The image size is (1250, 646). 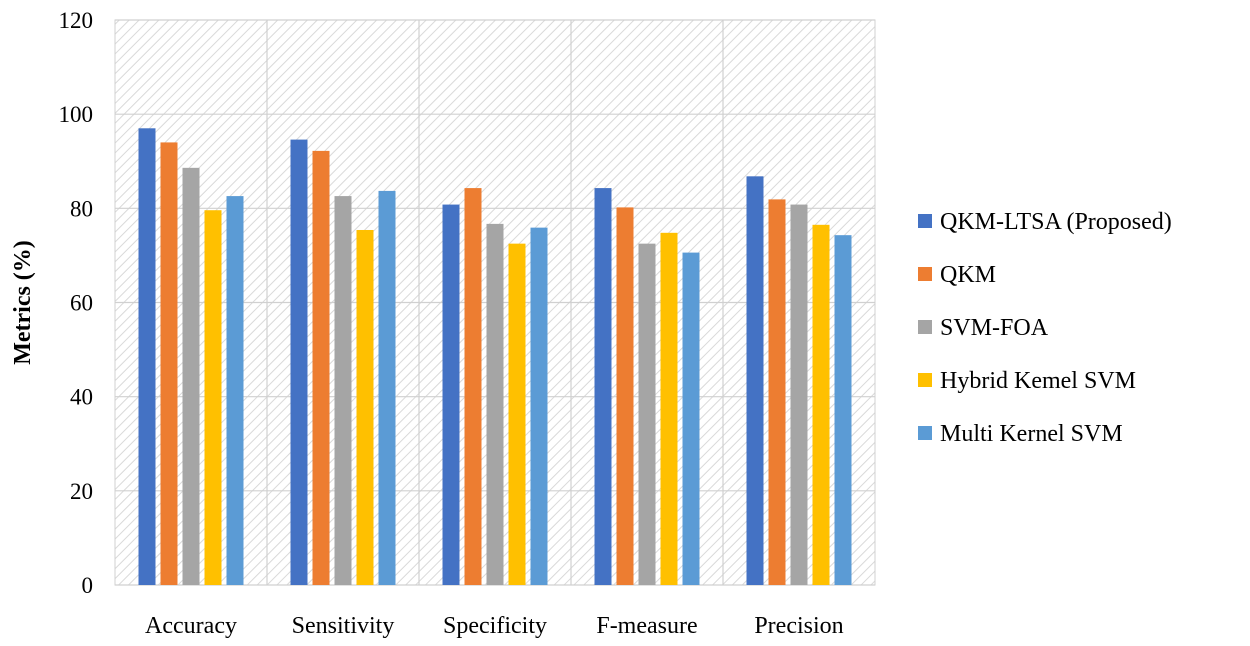 I want to click on y-tick-label: 0, so click(x=88, y=585).